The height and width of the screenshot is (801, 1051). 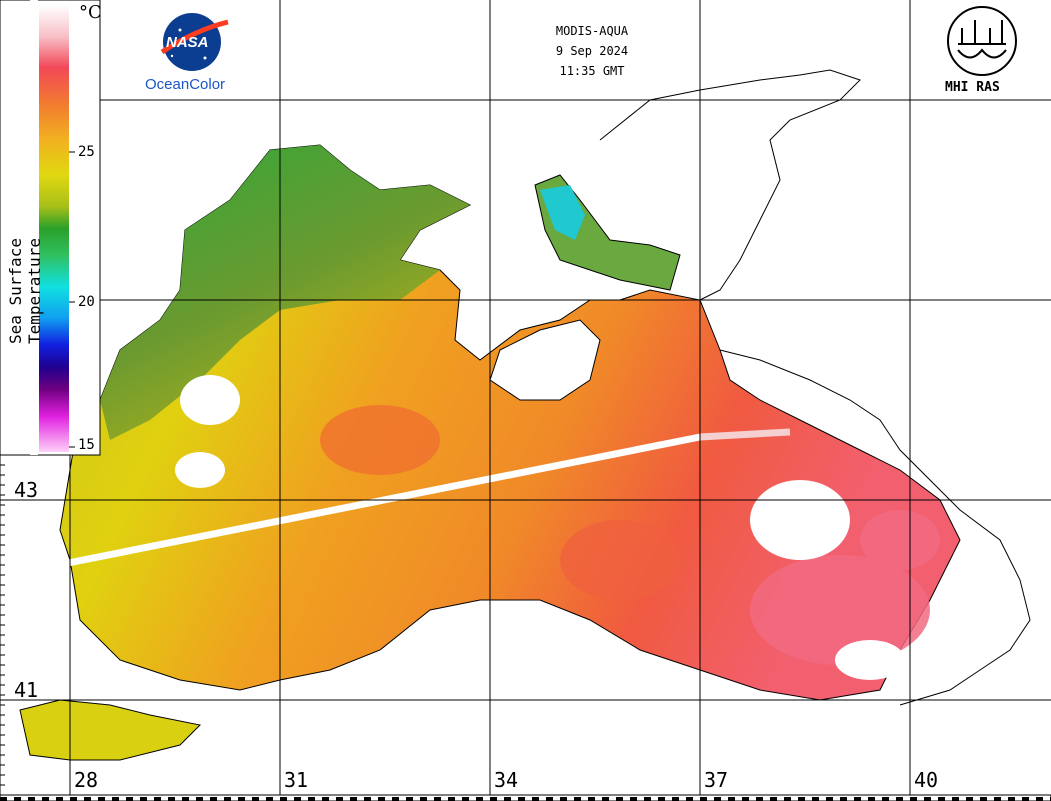 I want to click on coastline, so click(x=875, y=527).